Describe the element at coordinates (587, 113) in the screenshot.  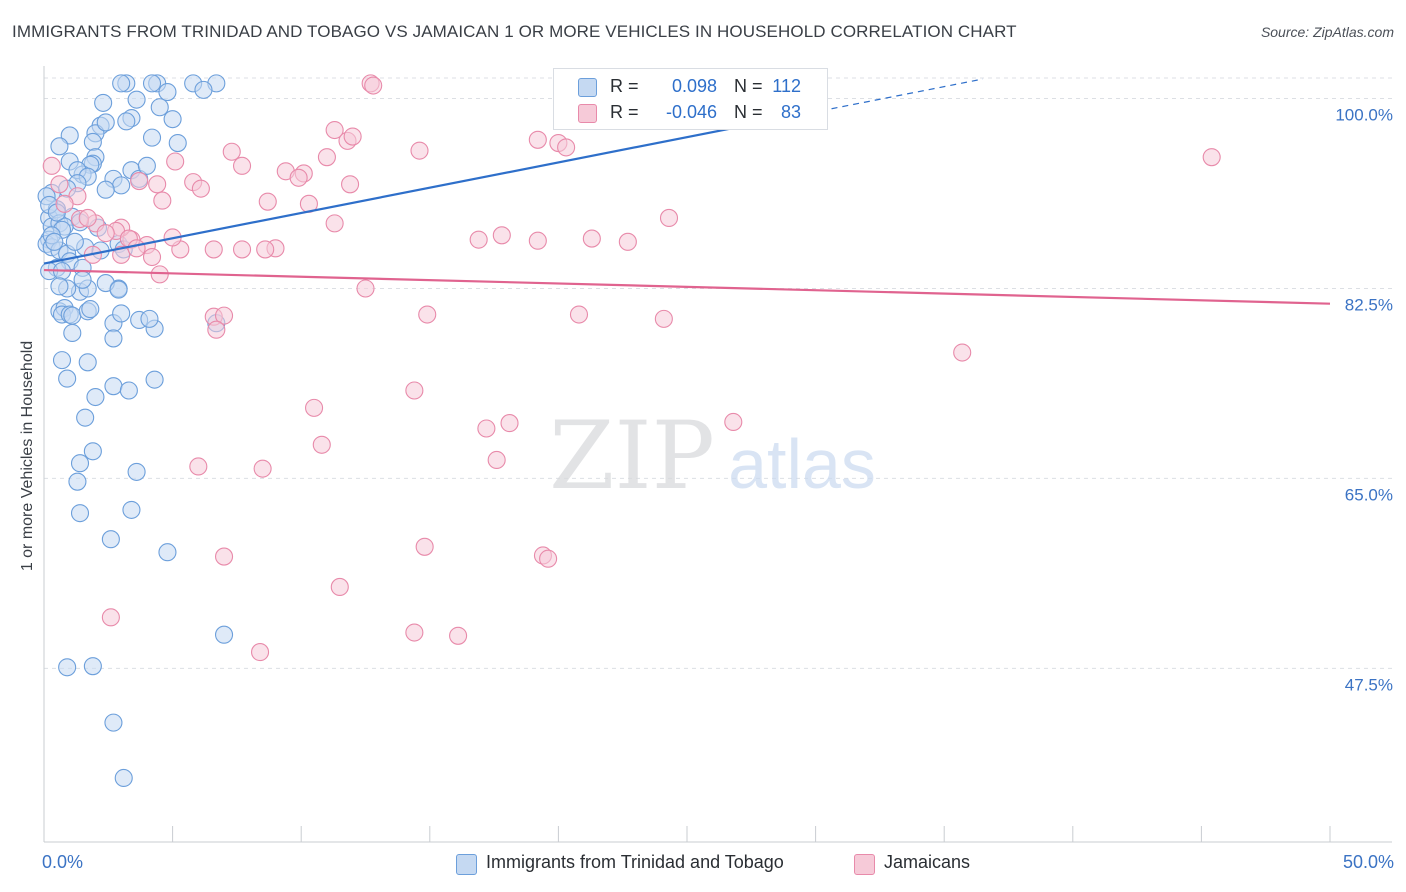
I see `legend-swatch-pink` at that location.